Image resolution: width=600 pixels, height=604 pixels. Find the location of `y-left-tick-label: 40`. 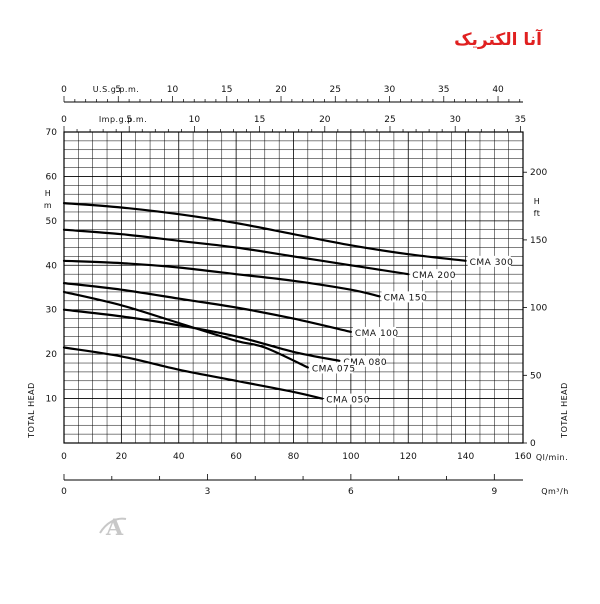

y-left-tick-label: 40 is located at coordinates (52, 266).